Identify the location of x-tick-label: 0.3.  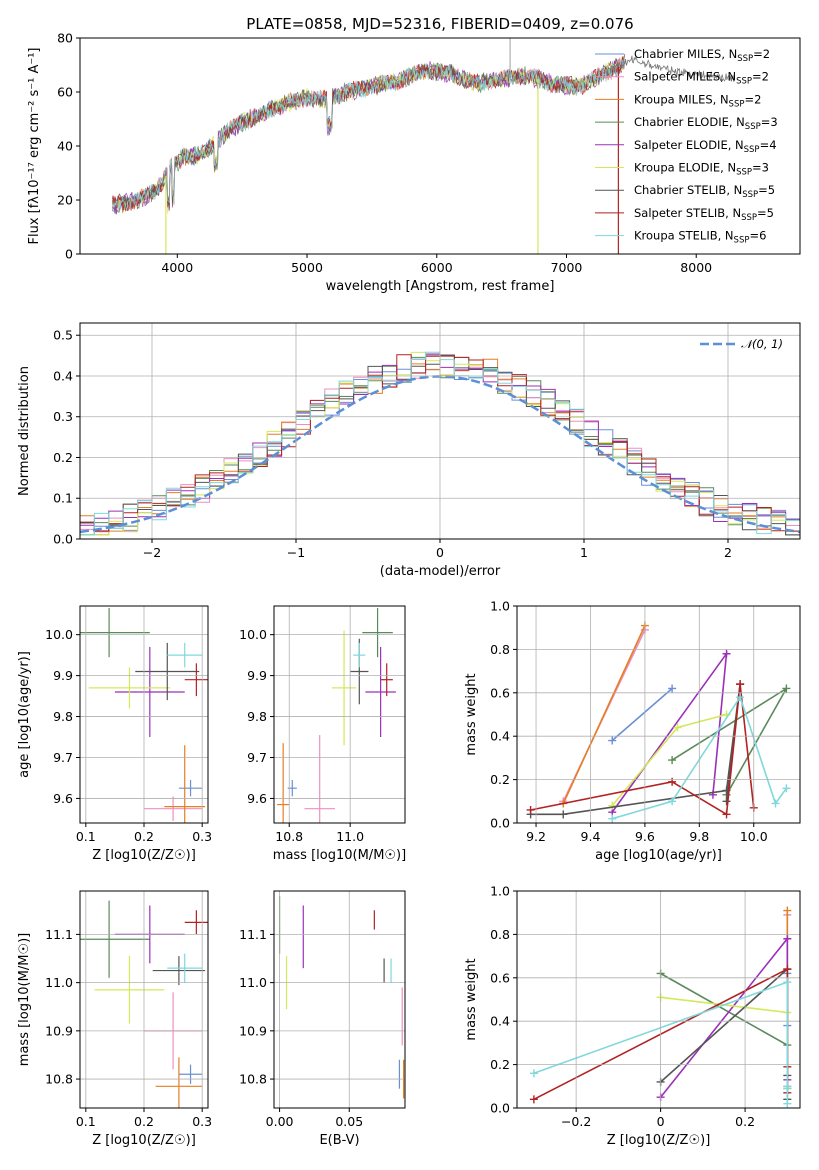
(202, 1121).